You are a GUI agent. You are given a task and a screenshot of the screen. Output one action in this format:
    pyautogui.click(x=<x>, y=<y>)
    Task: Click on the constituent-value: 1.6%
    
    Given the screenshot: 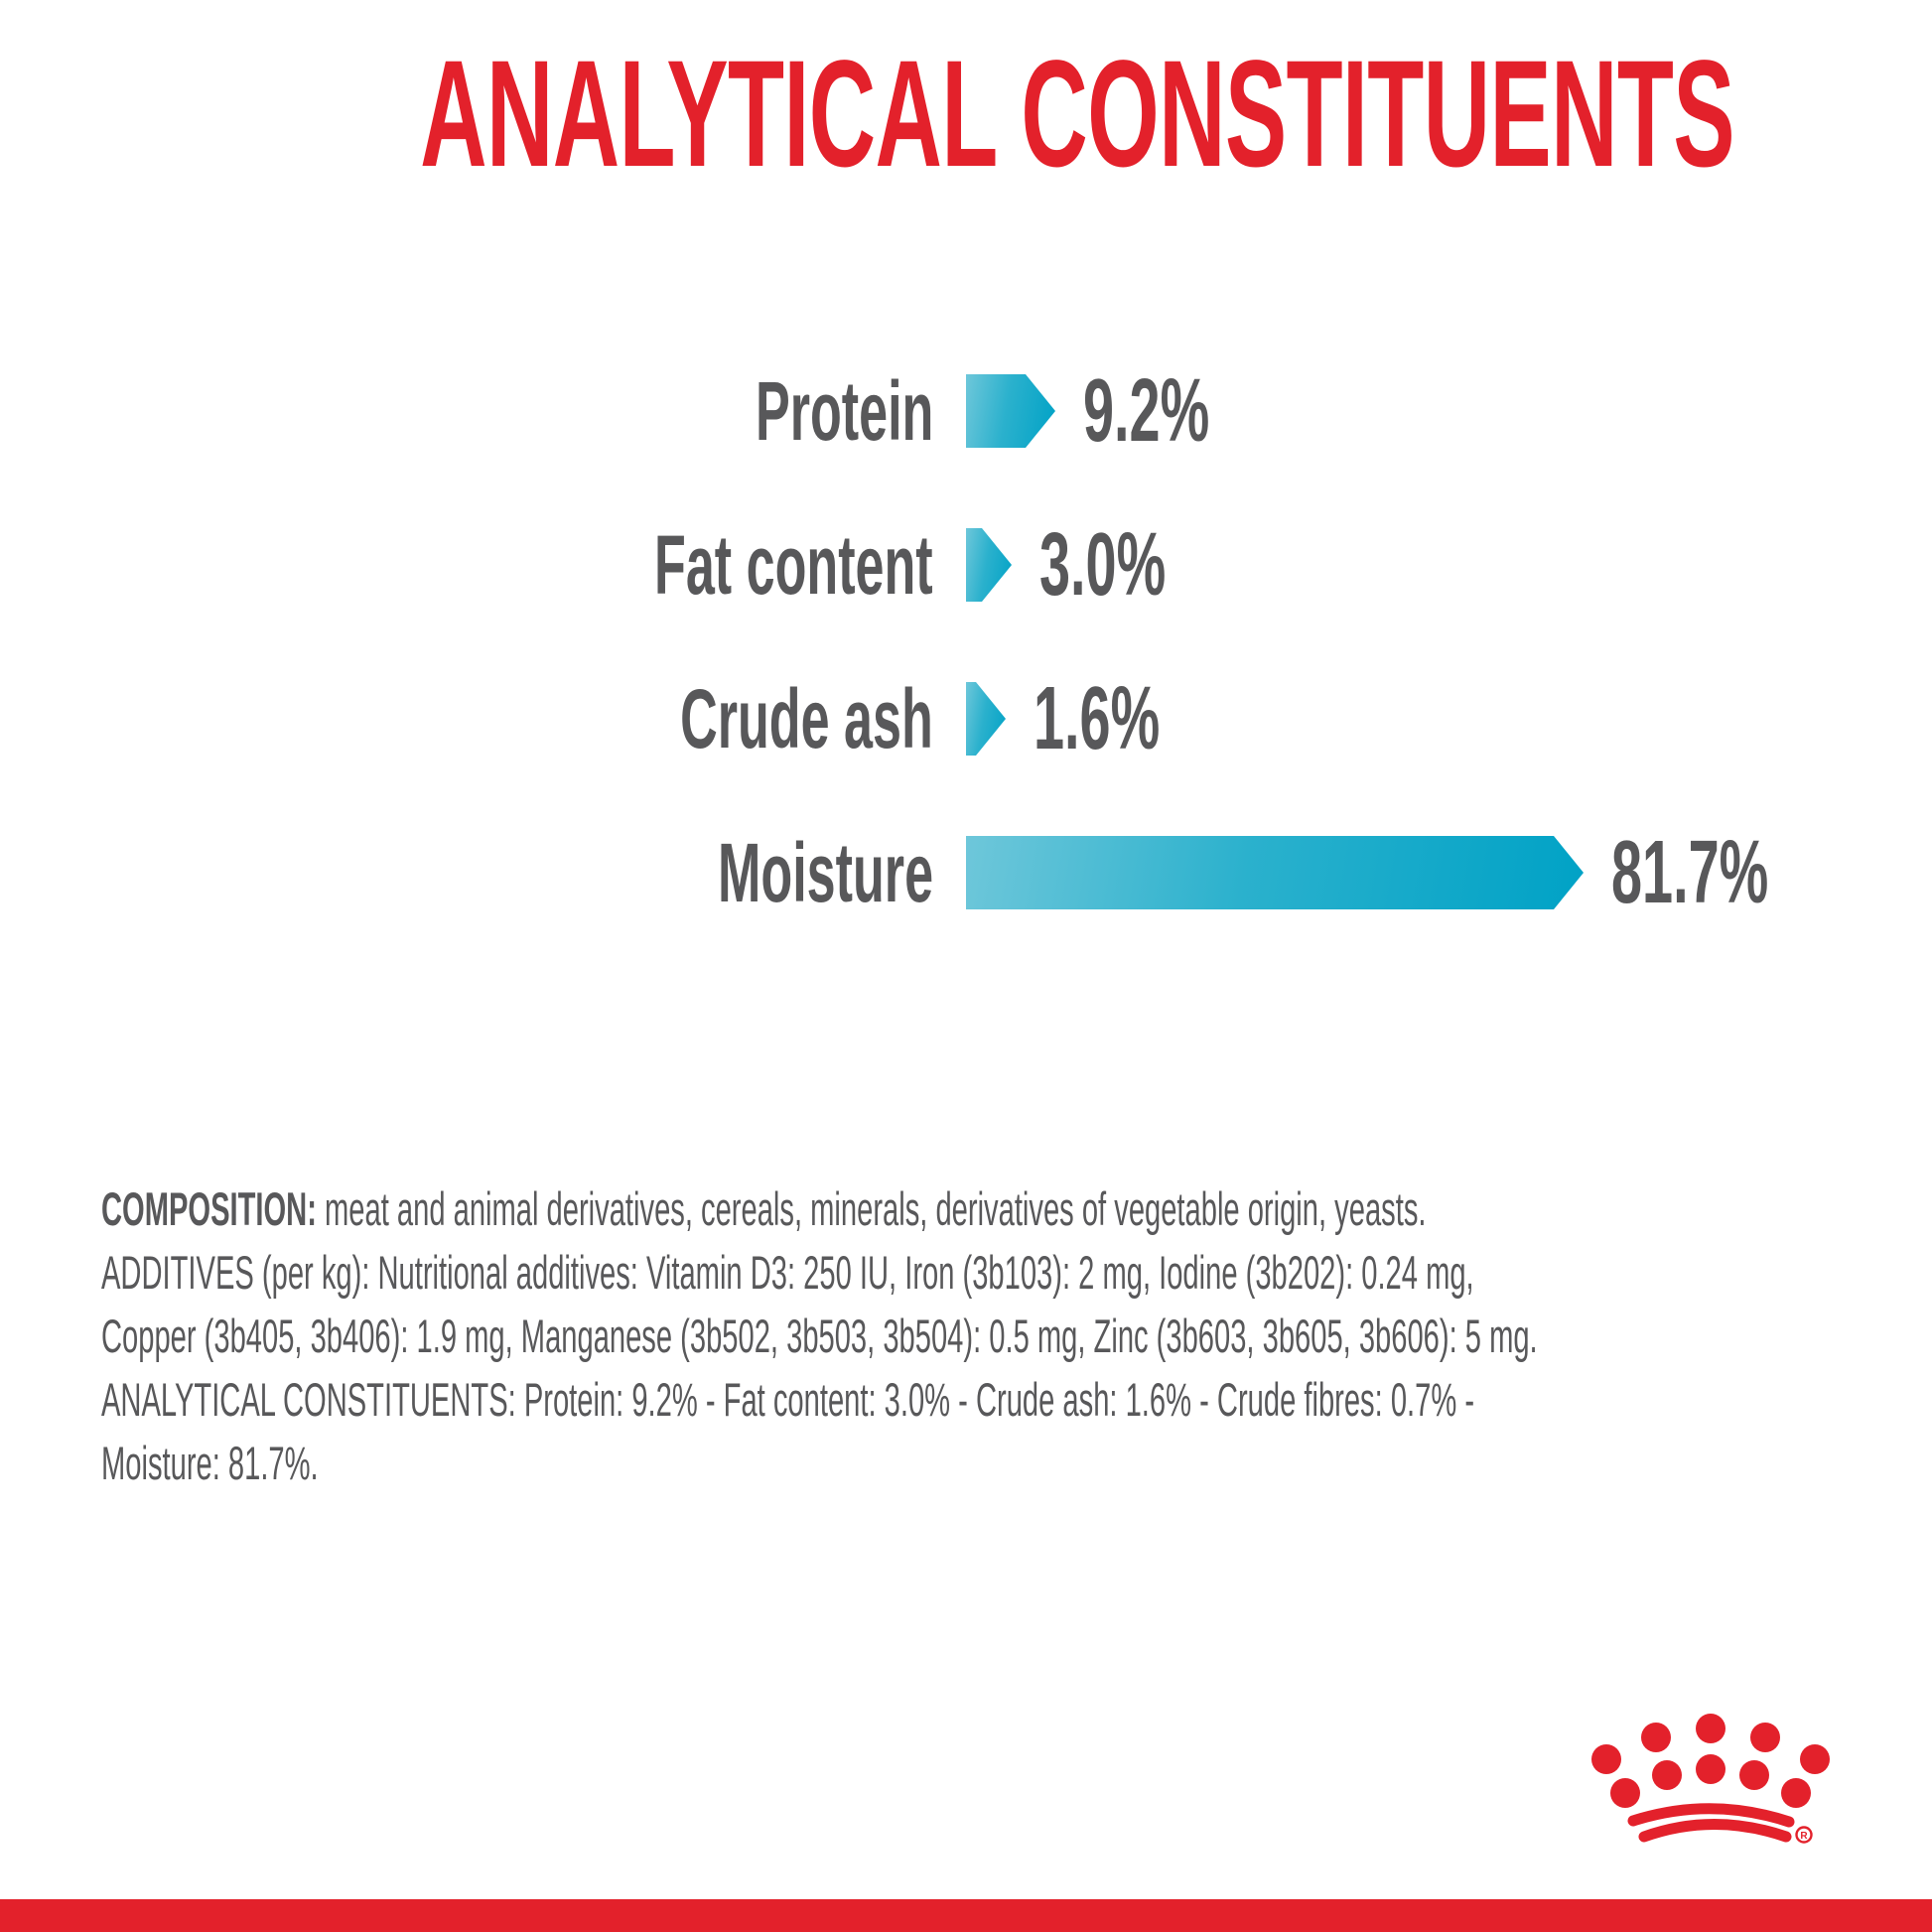 What is the action you would take?
    pyautogui.click(x=1135, y=719)
    